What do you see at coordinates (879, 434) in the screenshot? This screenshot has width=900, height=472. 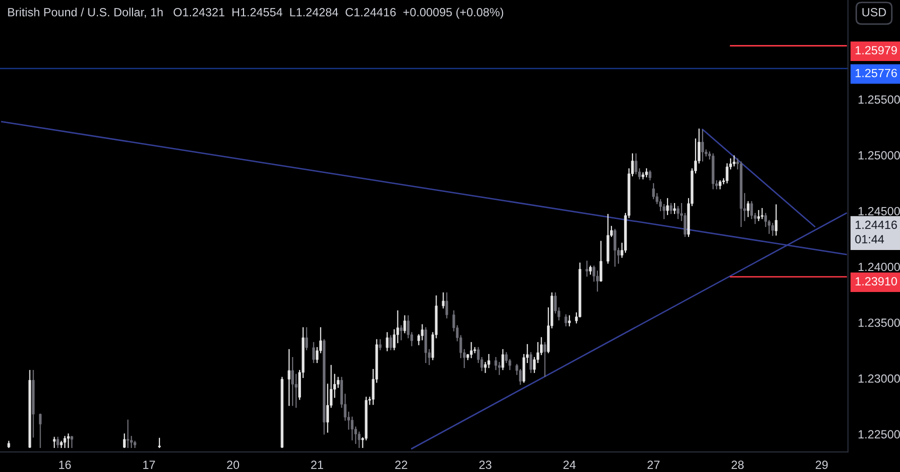 I see `y-tick-label: 1.22500` at bounding box center [879, 434].